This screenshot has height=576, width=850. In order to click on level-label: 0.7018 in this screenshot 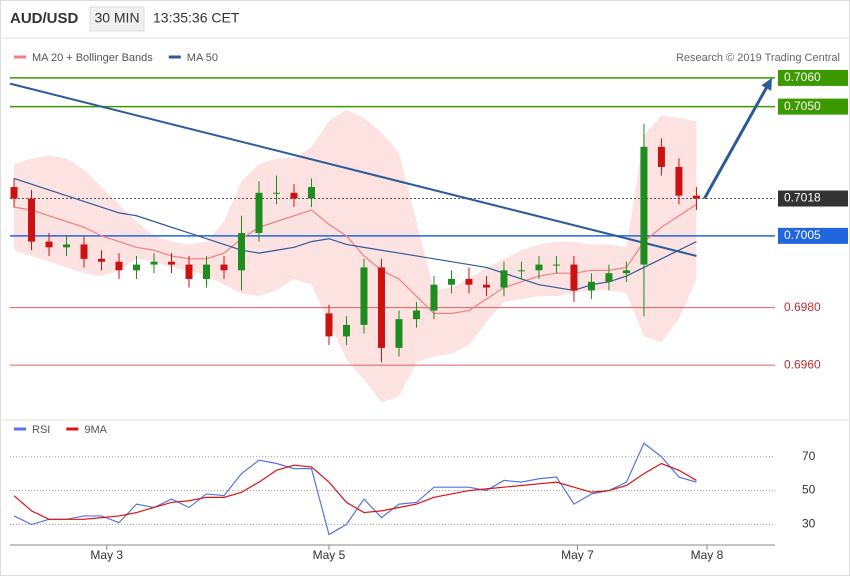, I will do `click(802, 198)`.